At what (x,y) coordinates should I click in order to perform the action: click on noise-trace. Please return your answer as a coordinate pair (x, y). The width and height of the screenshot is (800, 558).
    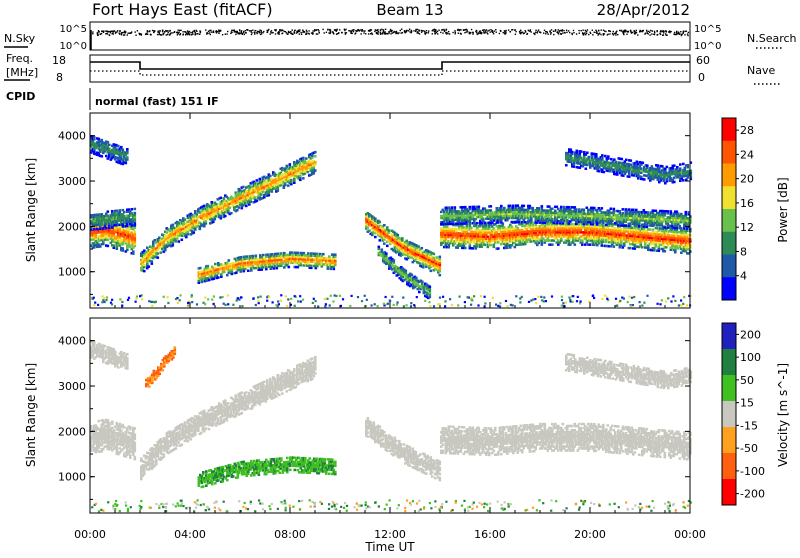
    Looking at the image, I should click on (390, 40).